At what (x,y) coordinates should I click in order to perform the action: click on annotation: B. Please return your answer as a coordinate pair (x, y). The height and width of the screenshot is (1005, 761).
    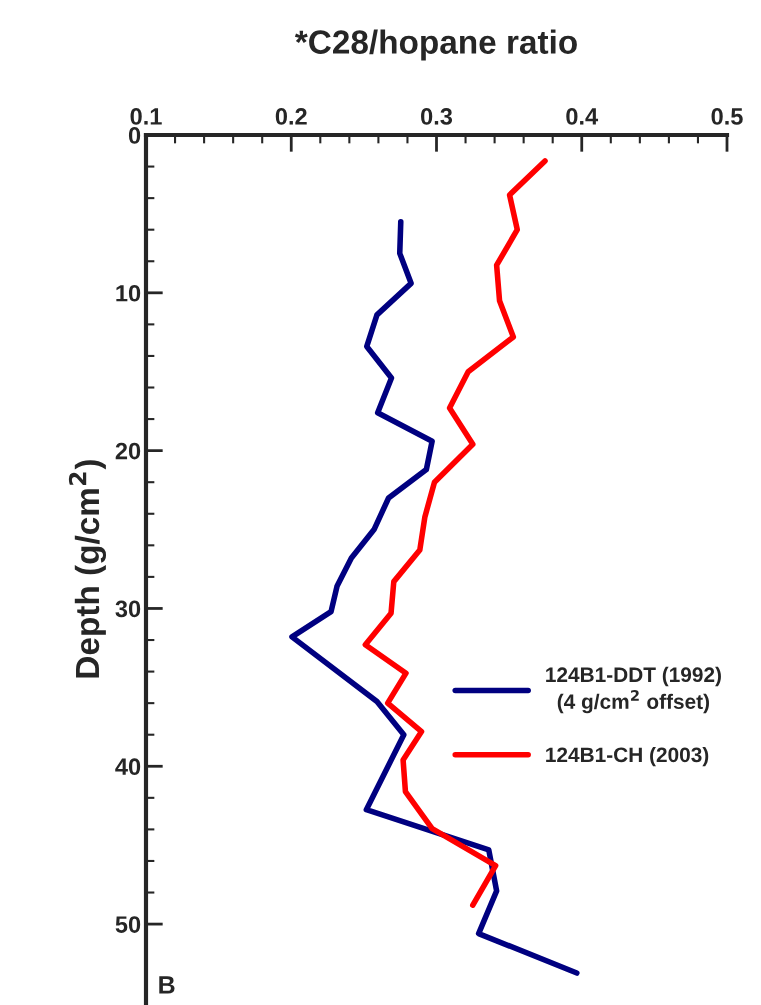
    Looking at the image, I should click on (167, 985).